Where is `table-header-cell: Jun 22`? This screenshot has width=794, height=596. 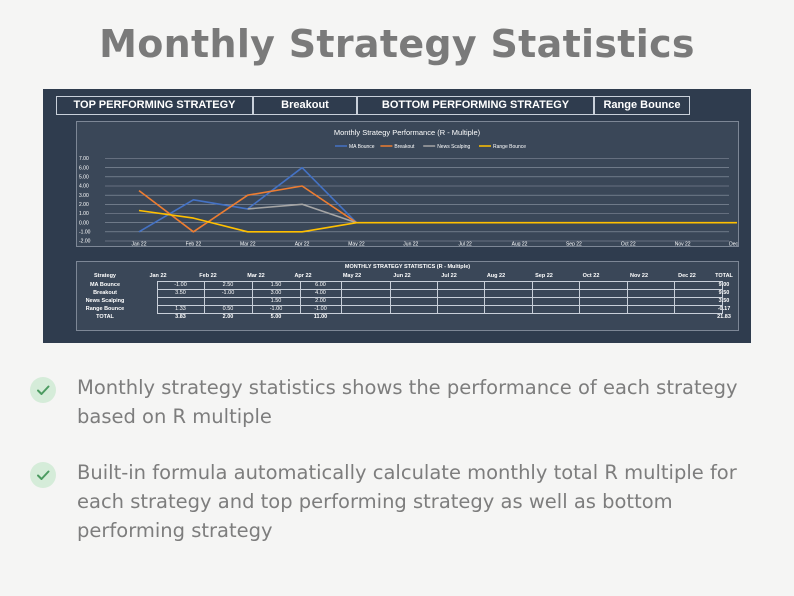
table-header-cell: Jun 22 is located at coordinates (402, 276).